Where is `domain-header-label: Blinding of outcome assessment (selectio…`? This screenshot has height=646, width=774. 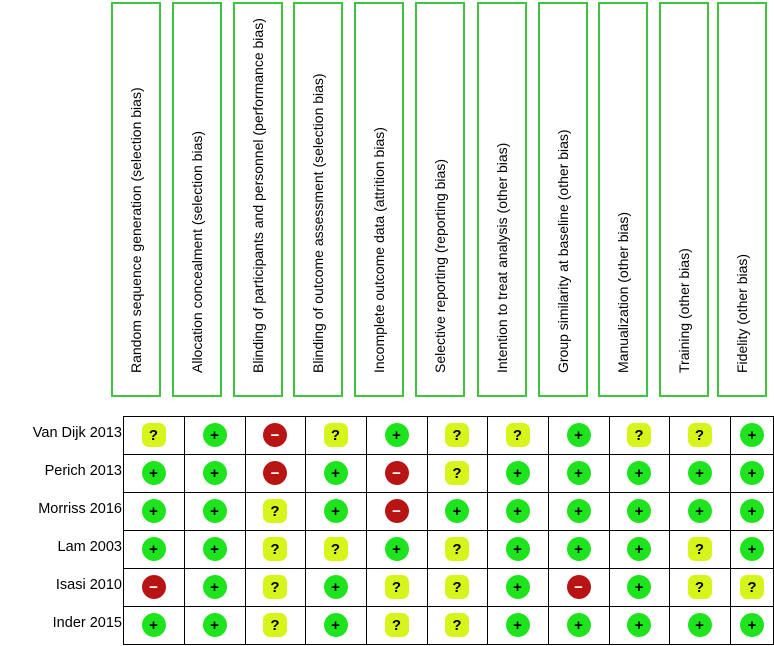 domain-header-label: Blinding of outcome assessment (selectio… is located at coordinates (318, 223).